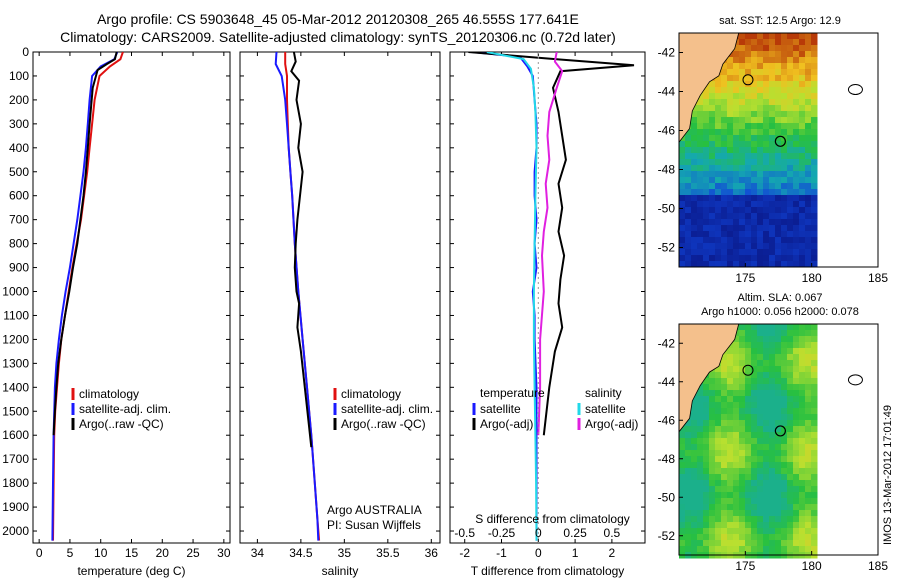  I want to click on y-tick-label: -42, so click(667, 343).